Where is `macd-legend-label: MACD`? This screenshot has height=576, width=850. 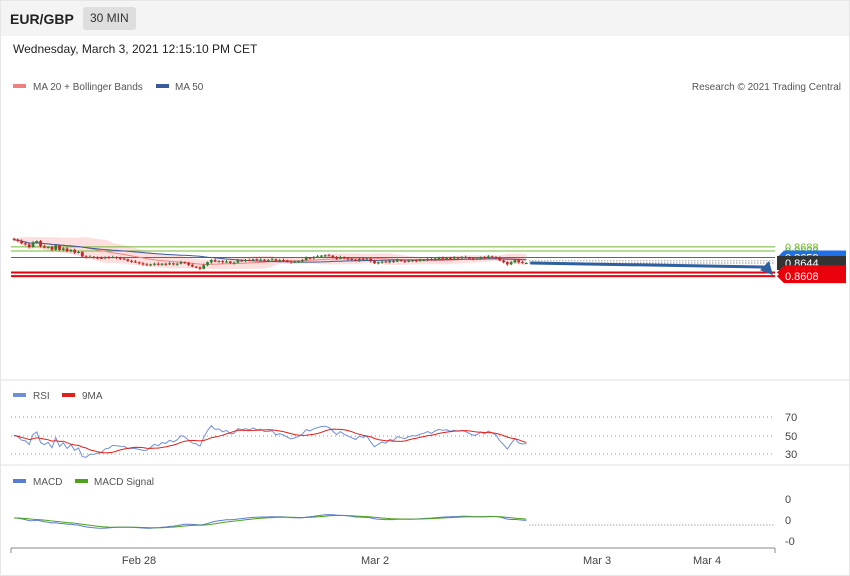
macd-legend-label: MACD is located at coordinates (47, 482).